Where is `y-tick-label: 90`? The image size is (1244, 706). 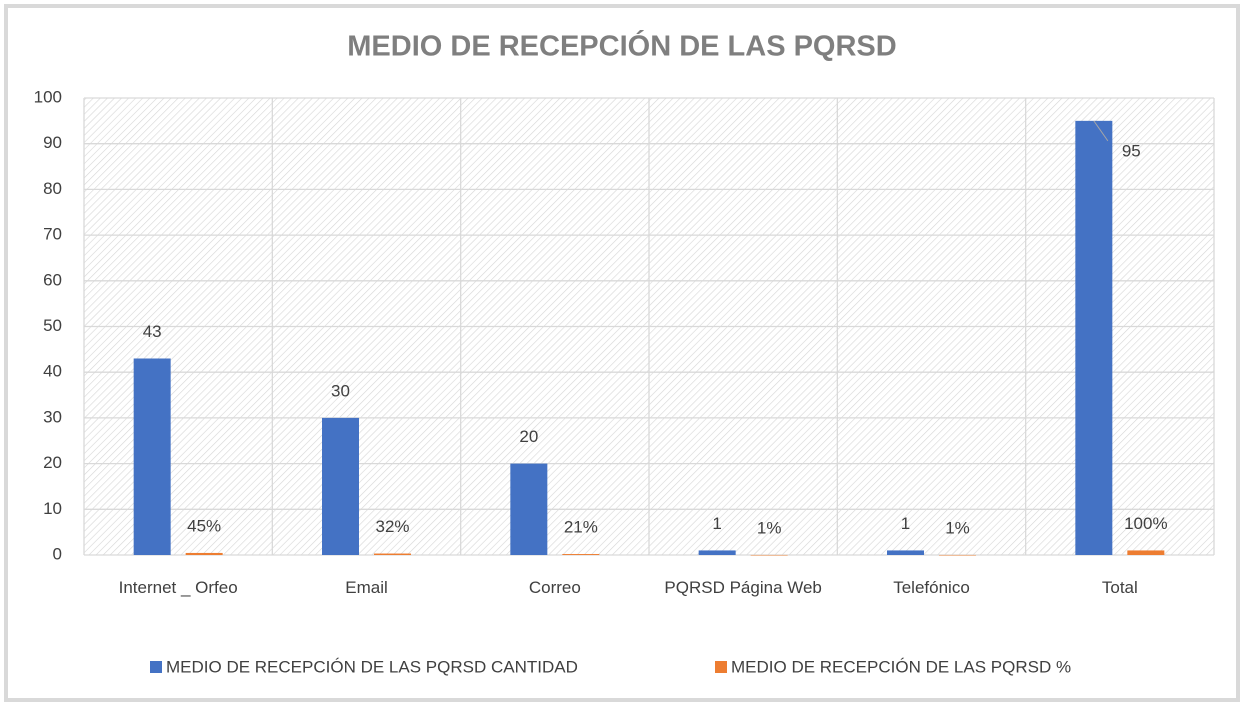
y-tick-label: 90 is located at coordinates (52, 142).